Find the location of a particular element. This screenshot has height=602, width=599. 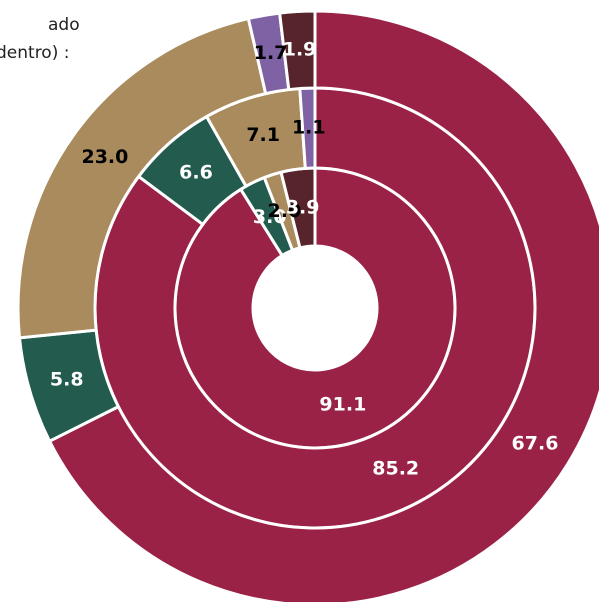

ring-segment is located at coordinates (297, 50).